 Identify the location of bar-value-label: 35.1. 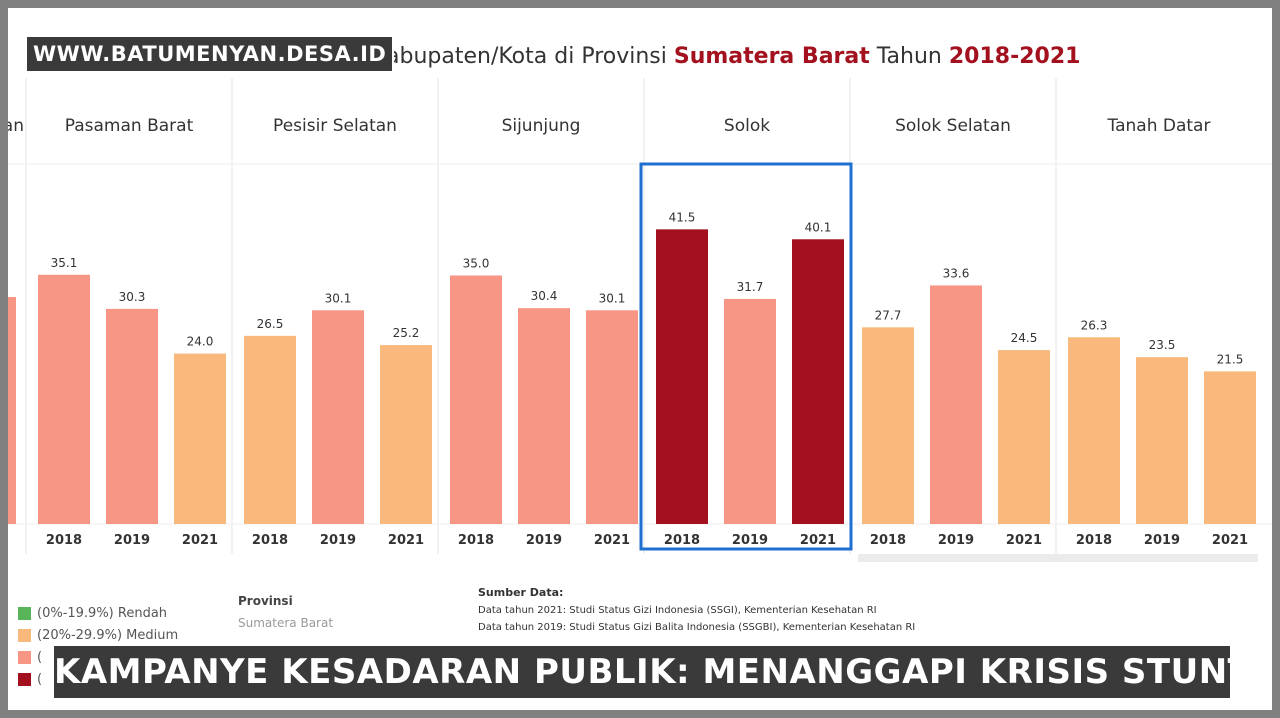
(64, 263).